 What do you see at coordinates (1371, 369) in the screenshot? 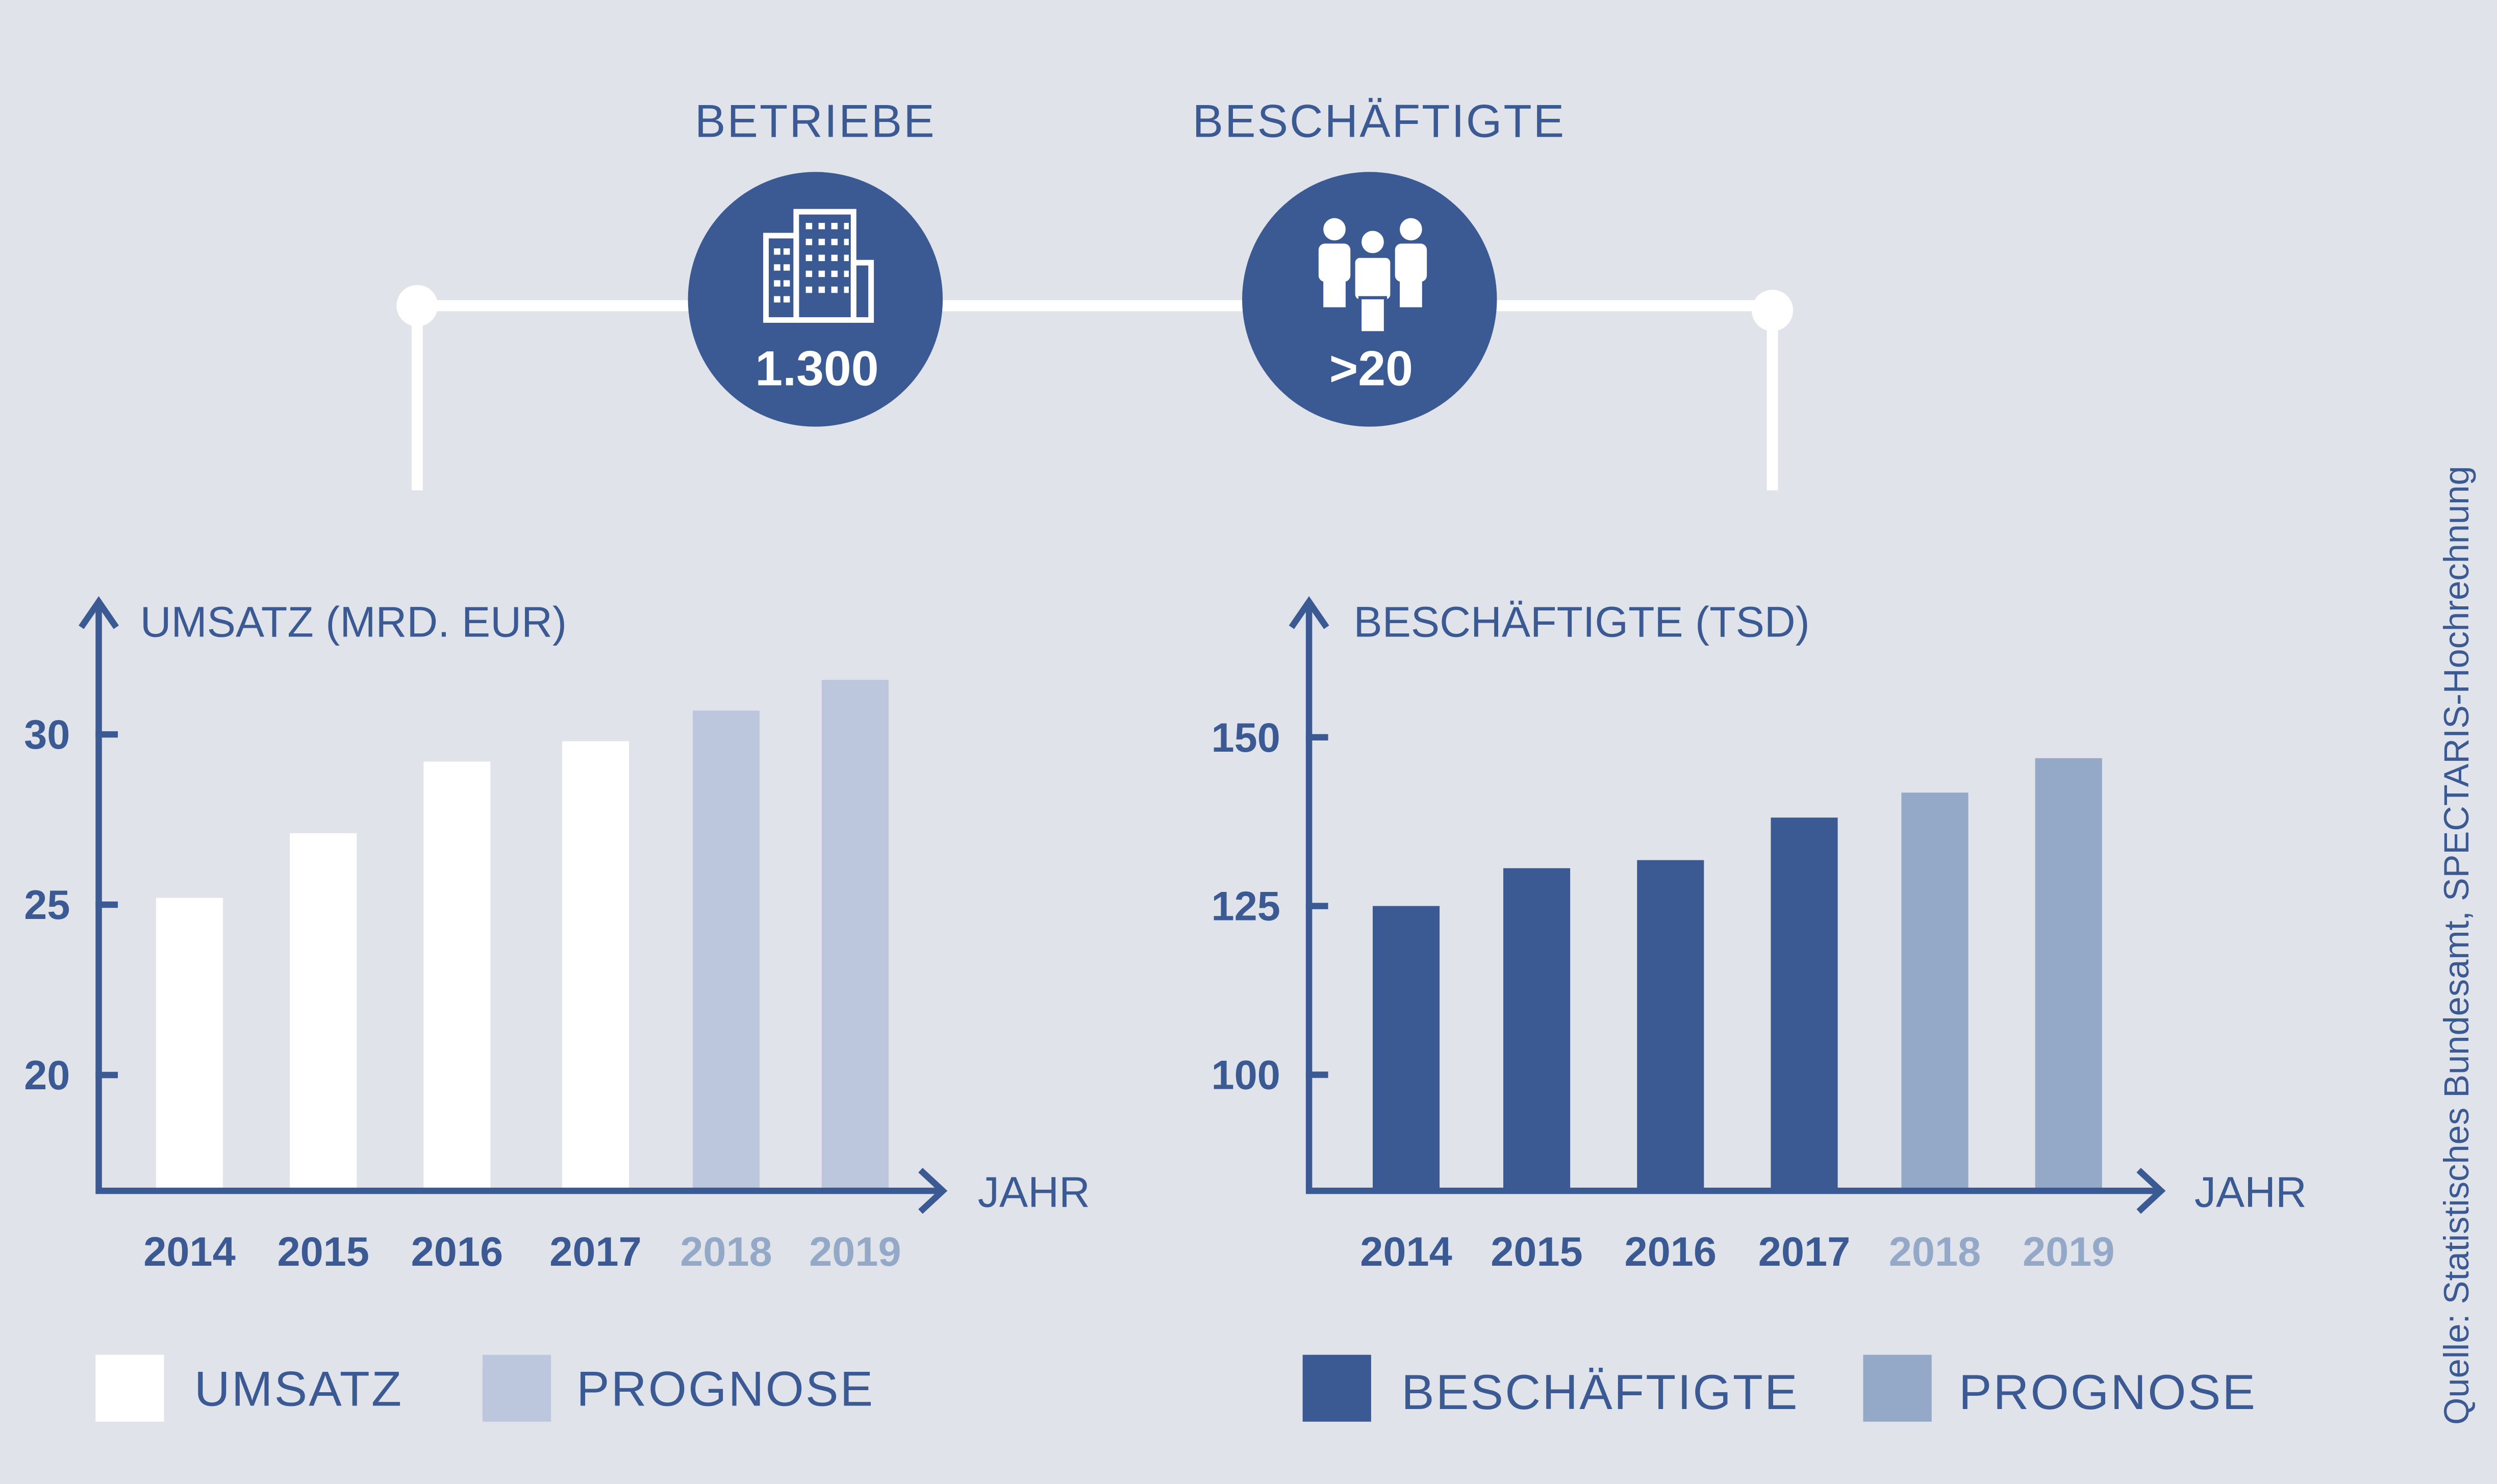
I see `kpi-value-beschaeftigte: >20` at bounding box center [1371, 369].